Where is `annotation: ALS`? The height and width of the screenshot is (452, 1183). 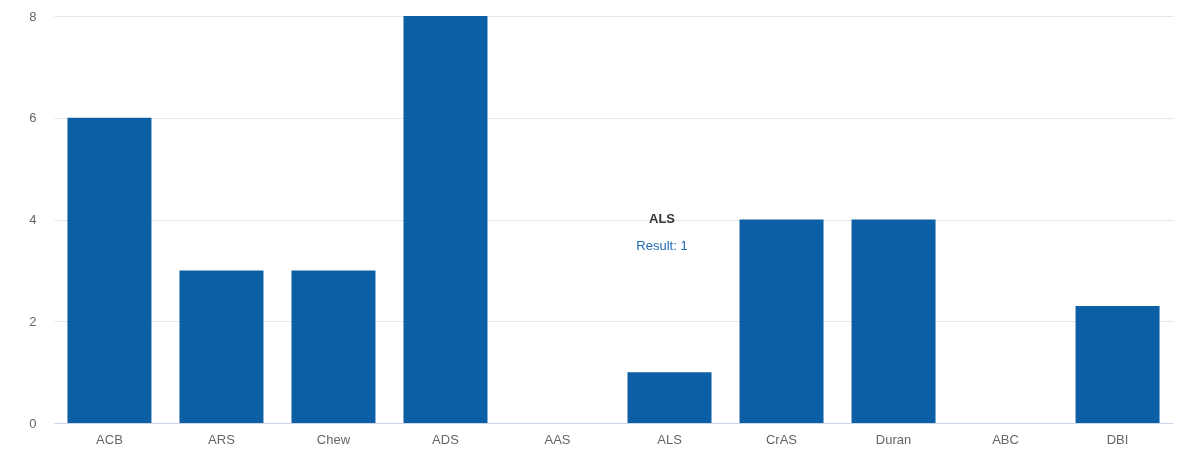 annotation: ALS is located at coordinates (662, 218).